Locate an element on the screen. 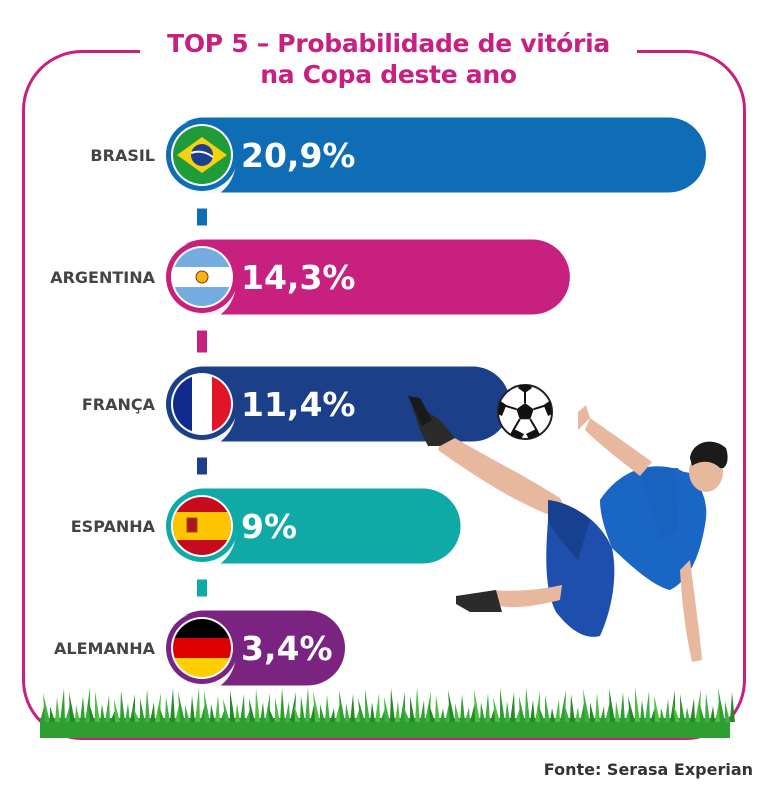 This screenshot has height=800, width=777. brazil-flag-icon is located at coordinates (202, 155).